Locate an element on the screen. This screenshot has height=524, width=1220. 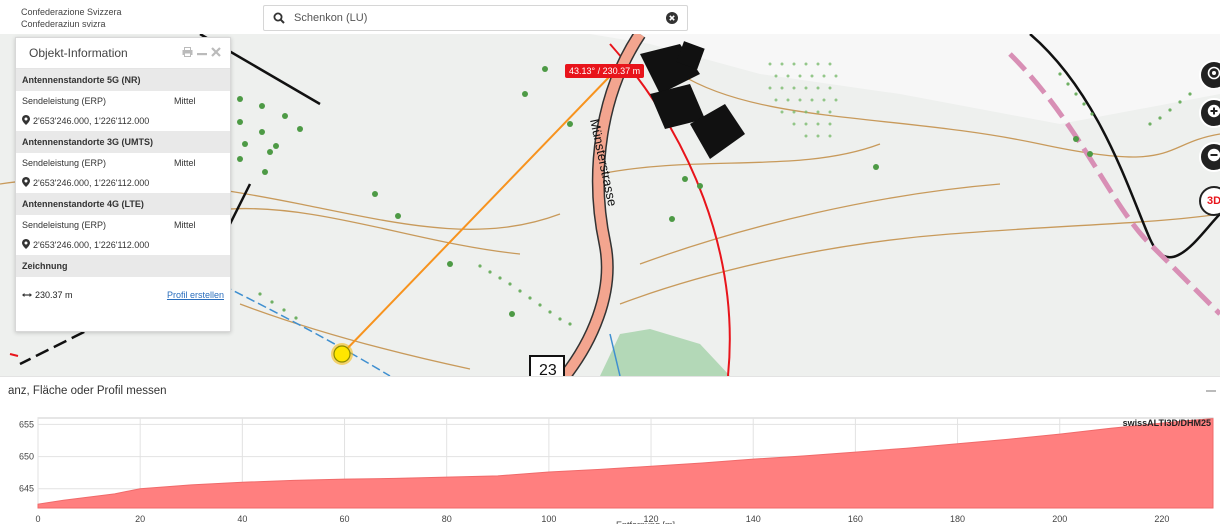
zoom-out-button is located at coordinates (1209, 157).